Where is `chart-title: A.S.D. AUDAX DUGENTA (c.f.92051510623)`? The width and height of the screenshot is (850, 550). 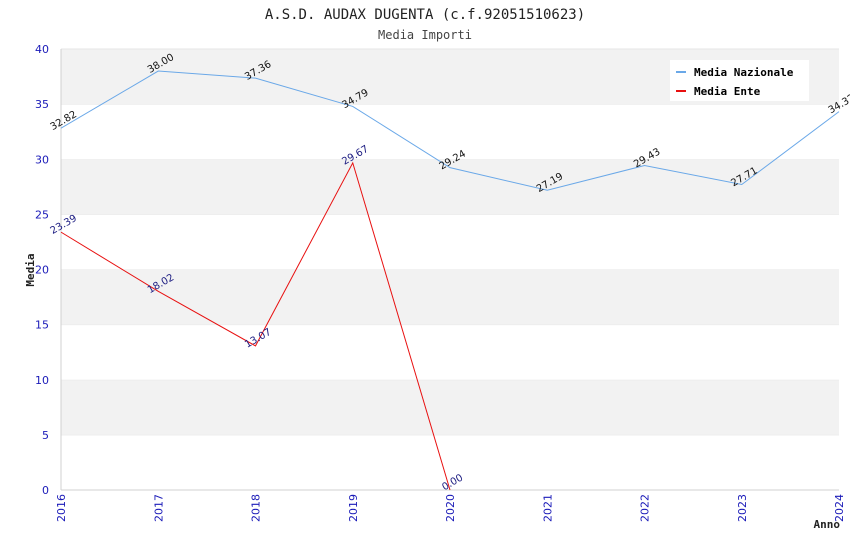
chart-title: A.S.D. AUDAX DUGENTA (c.f.92051510623) is located at coordinates (425, 15).